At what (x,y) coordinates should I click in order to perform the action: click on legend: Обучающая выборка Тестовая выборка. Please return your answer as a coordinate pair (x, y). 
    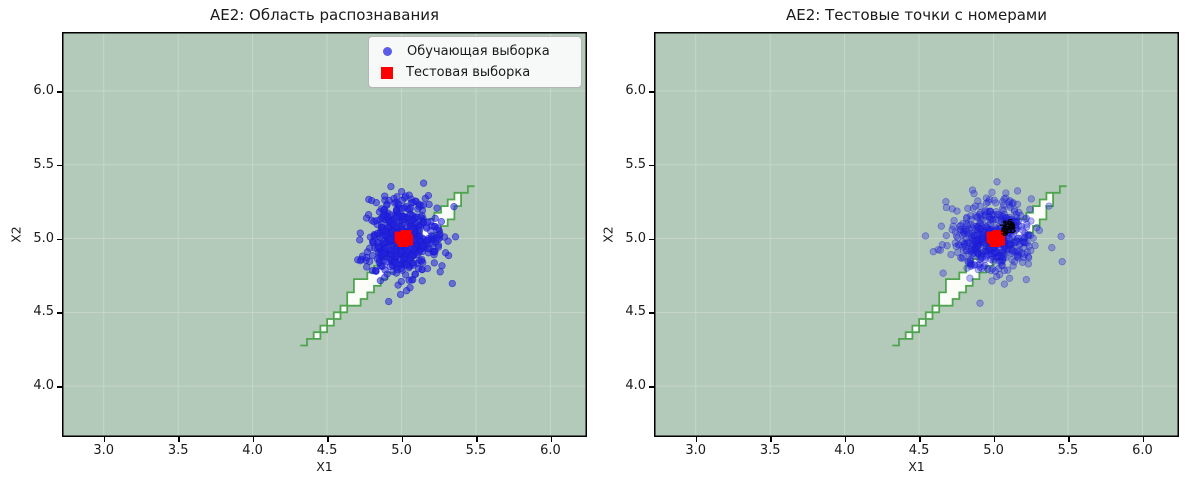
    Looking at the image, I should click on (475, 62).